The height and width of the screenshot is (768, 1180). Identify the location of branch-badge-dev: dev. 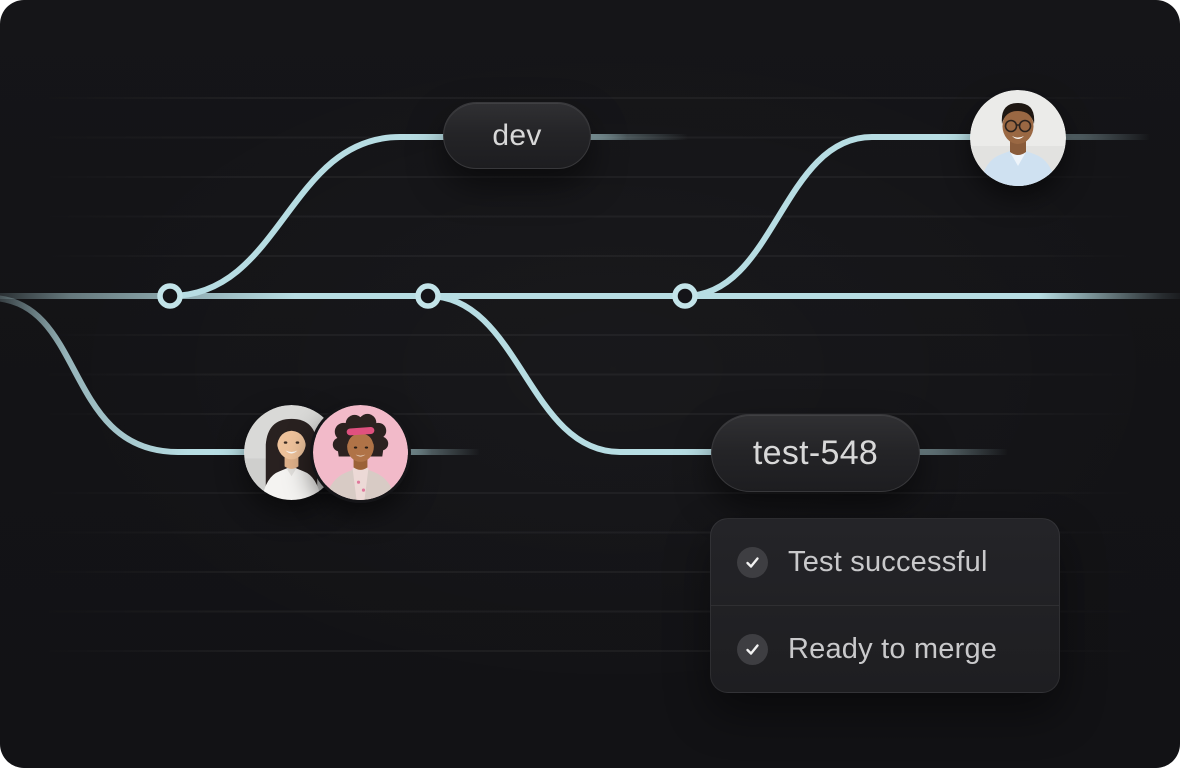
(517, 135).